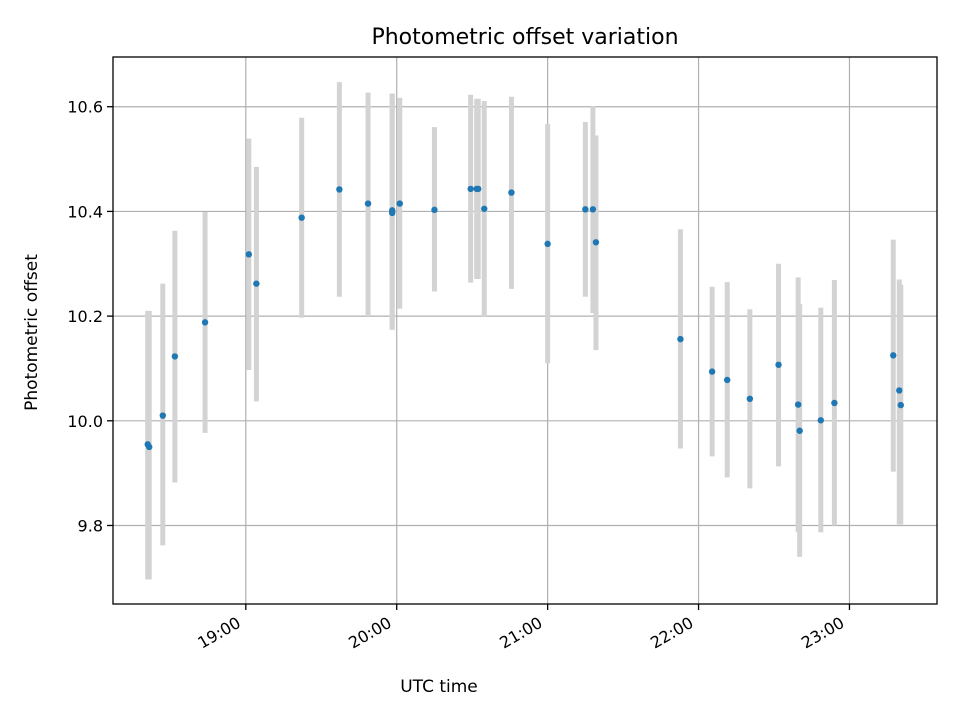 The image size is (960, 720). Describe the element at coordinates (520, 633) in the screenshot. I see `x-tick-label: 21:00` at that location.